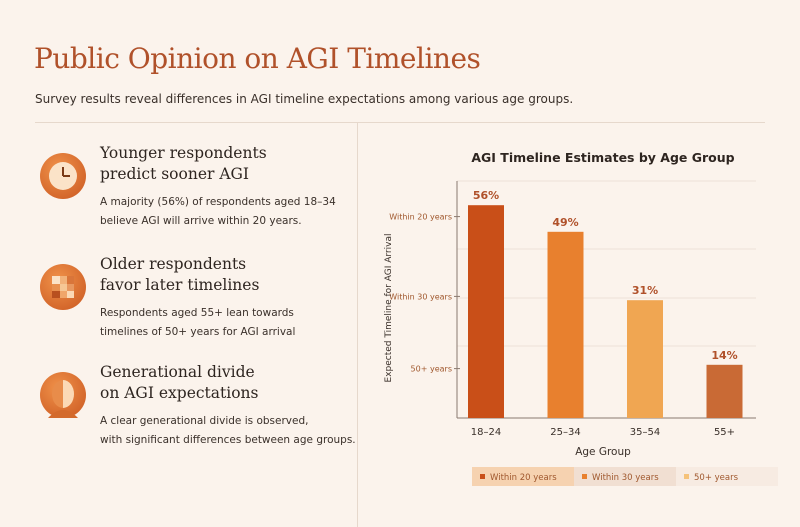 This screenshot has height=527, width=800. What do you see at coordinates (63, 395) in the screenshot?
I see `split-face-icon` at bounding box center [63, 395].